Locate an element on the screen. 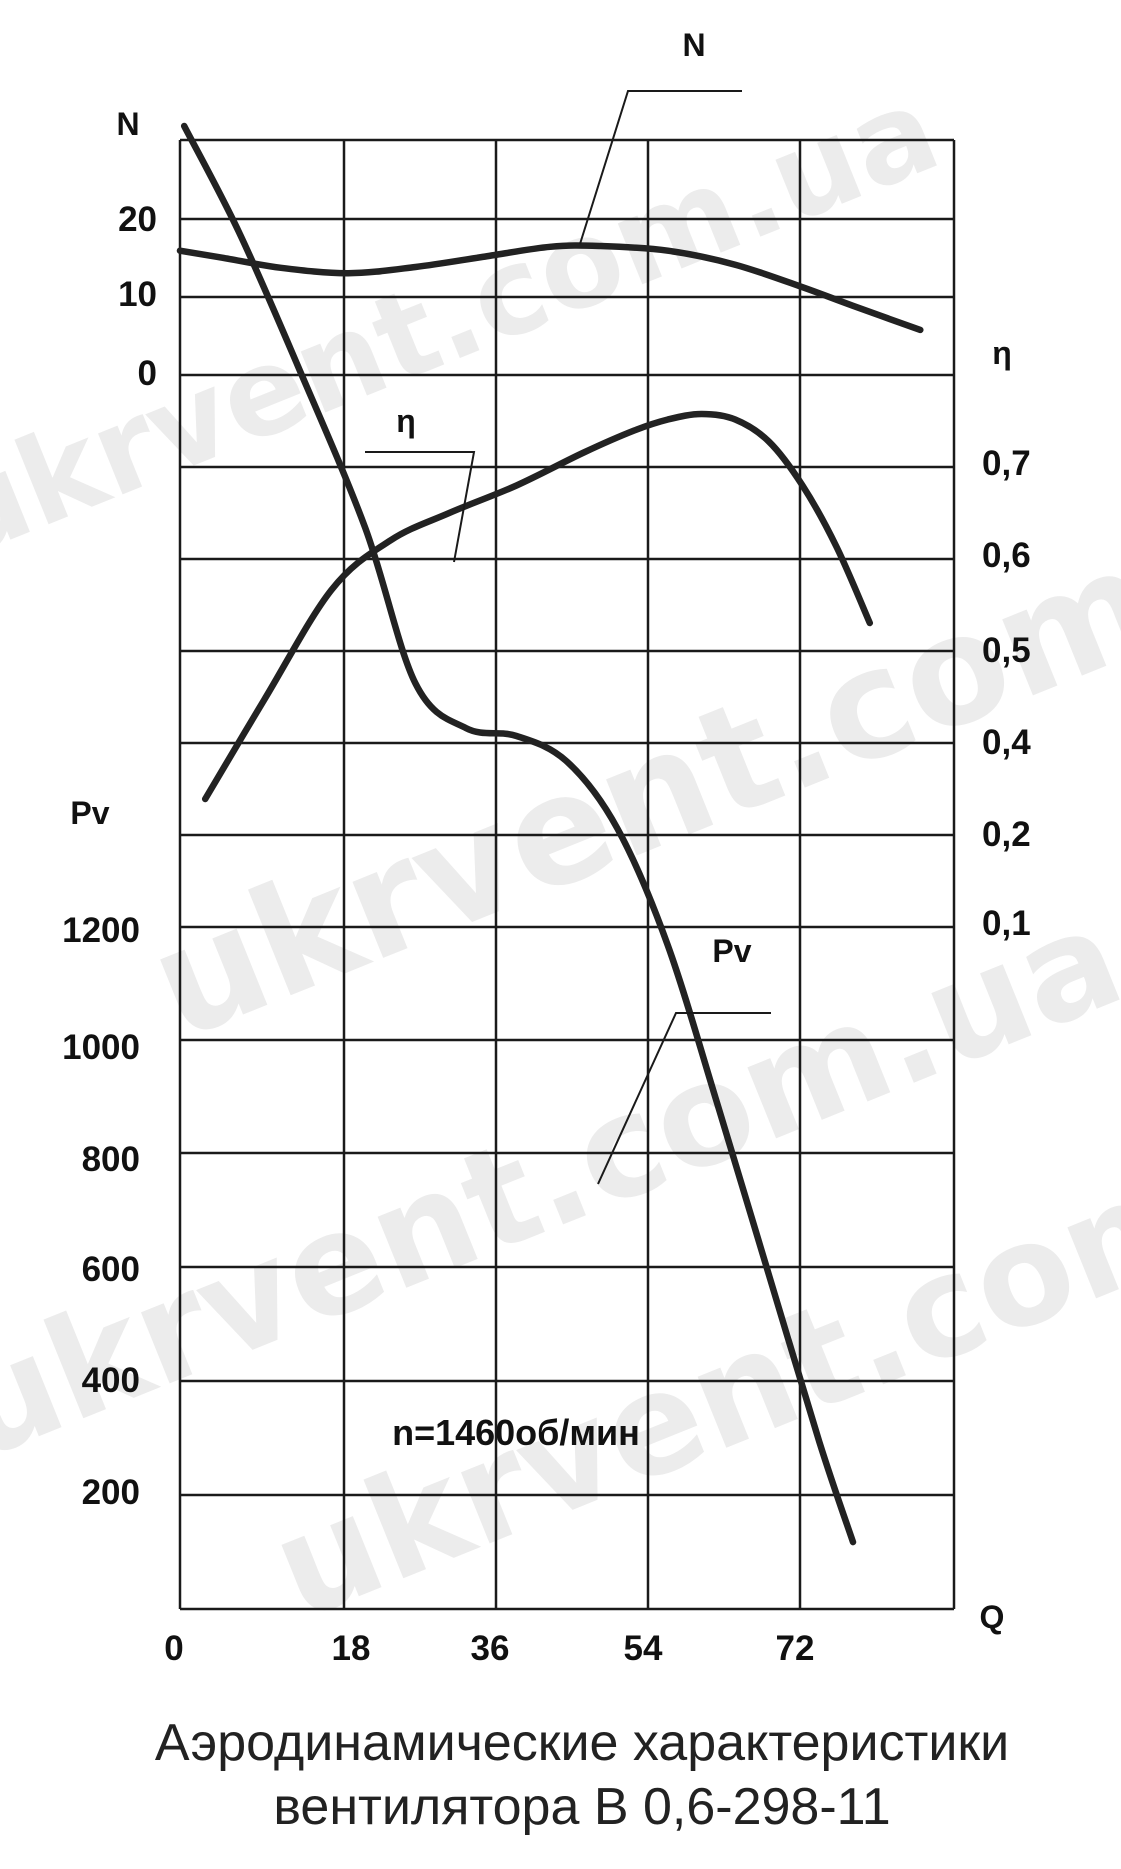 This screenshot has width=1121, height=1869. pv-axis-label: Pv is located at coordinates (89, 813).